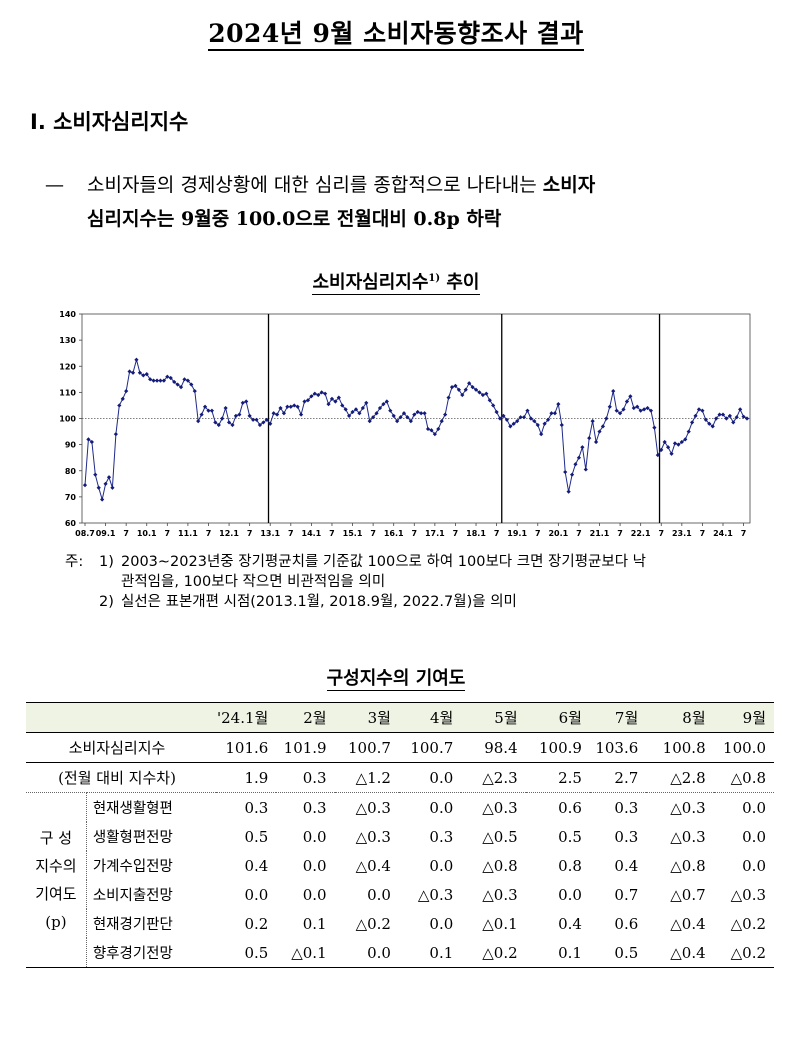 This screenshot has width=792, height=1049. What do you see at coordinates (557, 777) in the screenshot?
I see `diff-value-cell: 2.5` at bounding box center [557, 777].